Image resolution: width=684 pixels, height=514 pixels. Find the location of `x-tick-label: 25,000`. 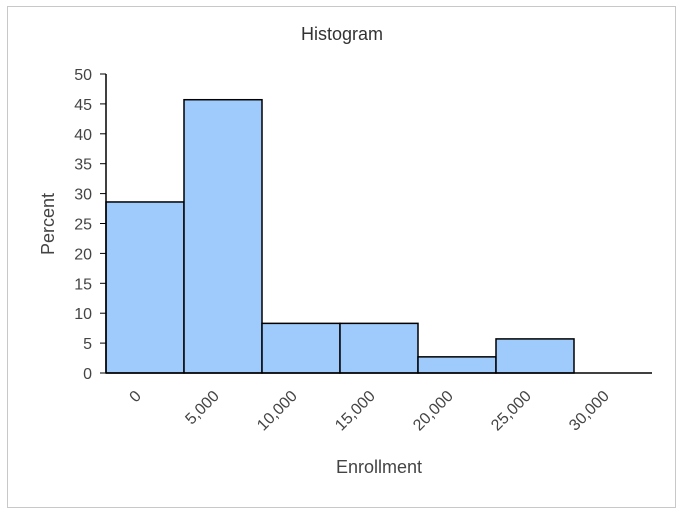

x-tick-label: 25,000 is located at coordinates (511, 411).